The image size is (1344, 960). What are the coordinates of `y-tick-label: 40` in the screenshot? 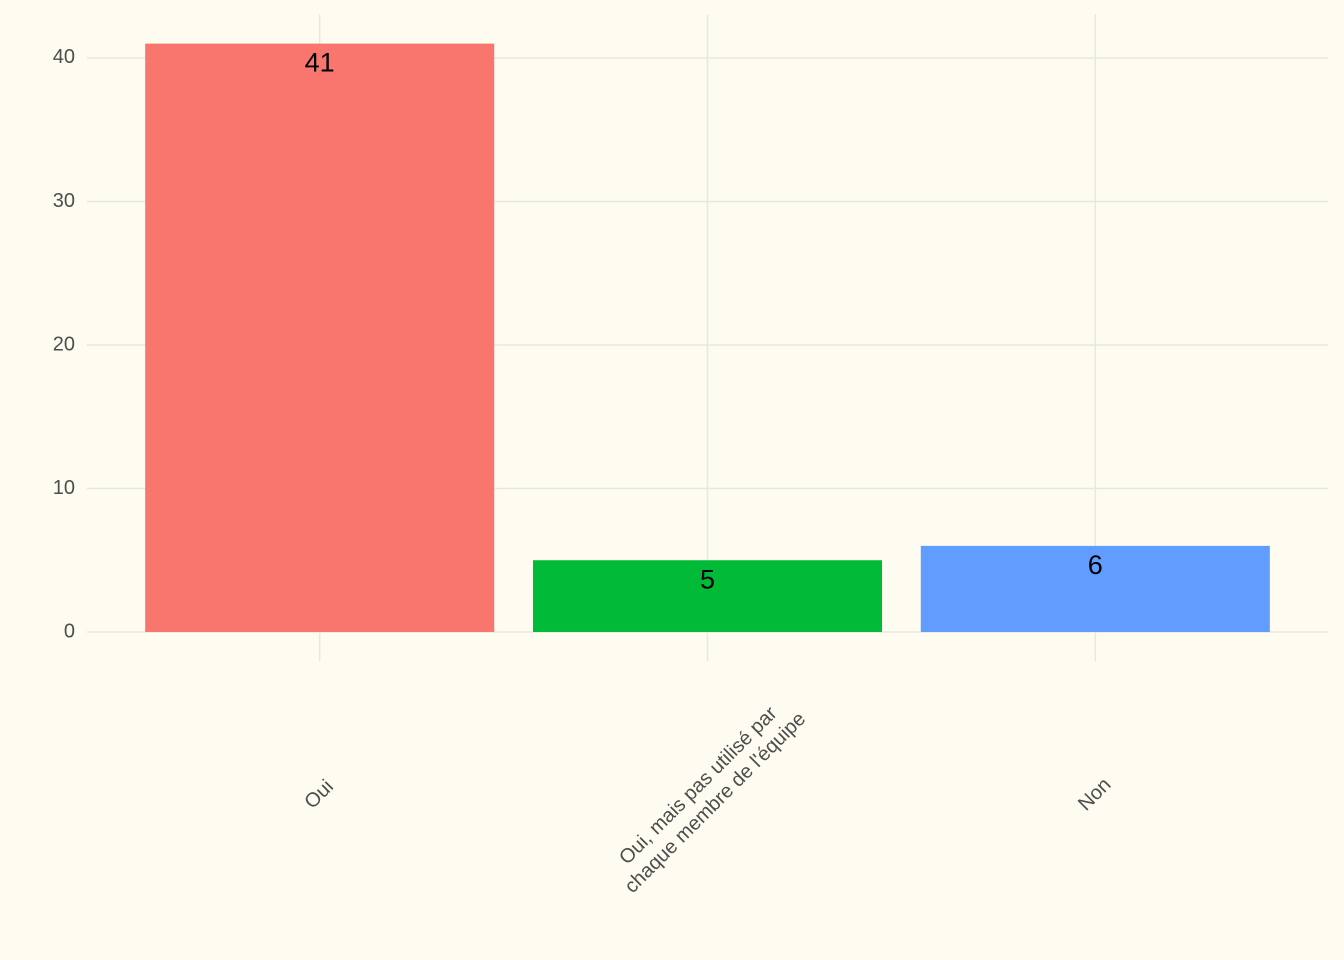 It's located at (64, 57).